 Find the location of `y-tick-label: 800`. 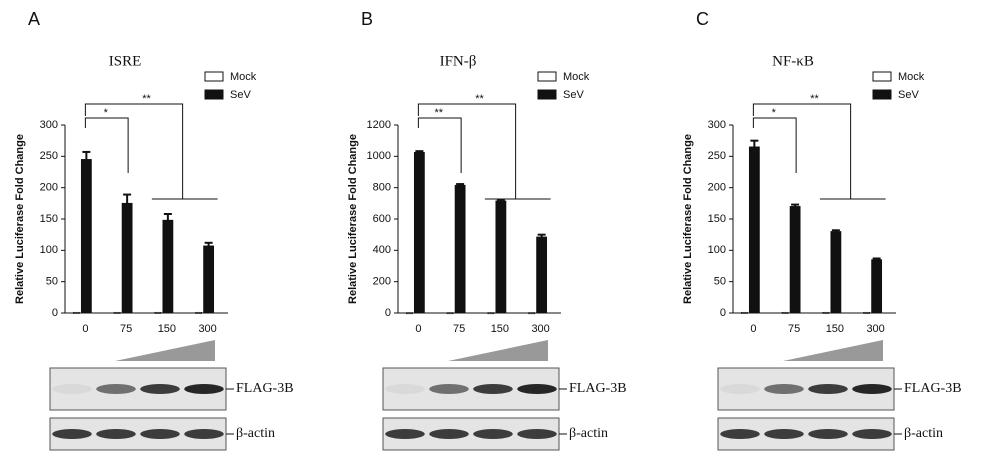

y-tick-label: 800 is located at coordinates (382, 188).